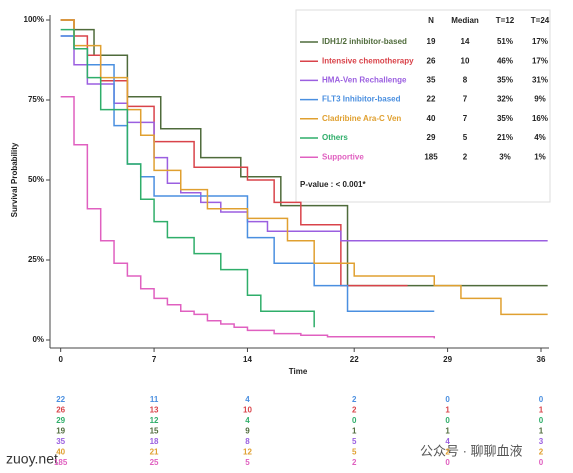 This screenshot has height=473, width=573. What do you see at coordinates (14, 179) in the screenshot?
I see `y-axis-label: Survival Probability` at bounding box center [14, 179].